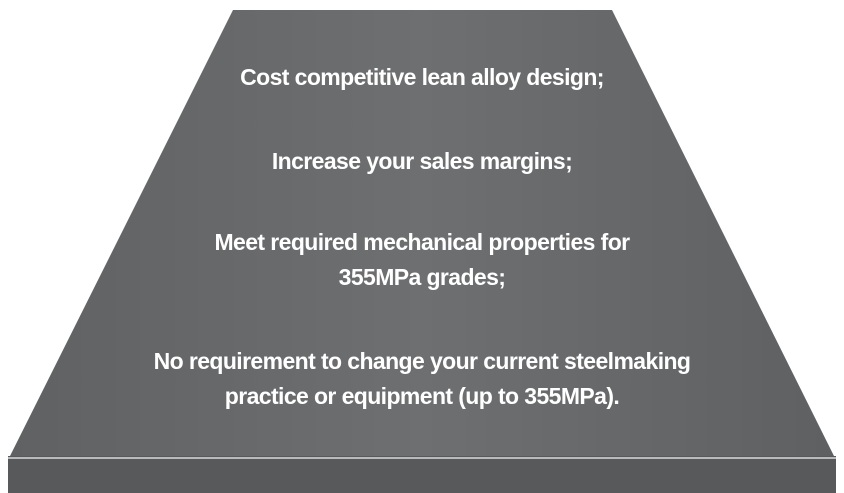 The width and height of the screenshot is (844, 493). Describe the element at coordinates (422, 396) in the screenshot. I see `item-line: practice or equipment (up to 355MPa).` at that location.